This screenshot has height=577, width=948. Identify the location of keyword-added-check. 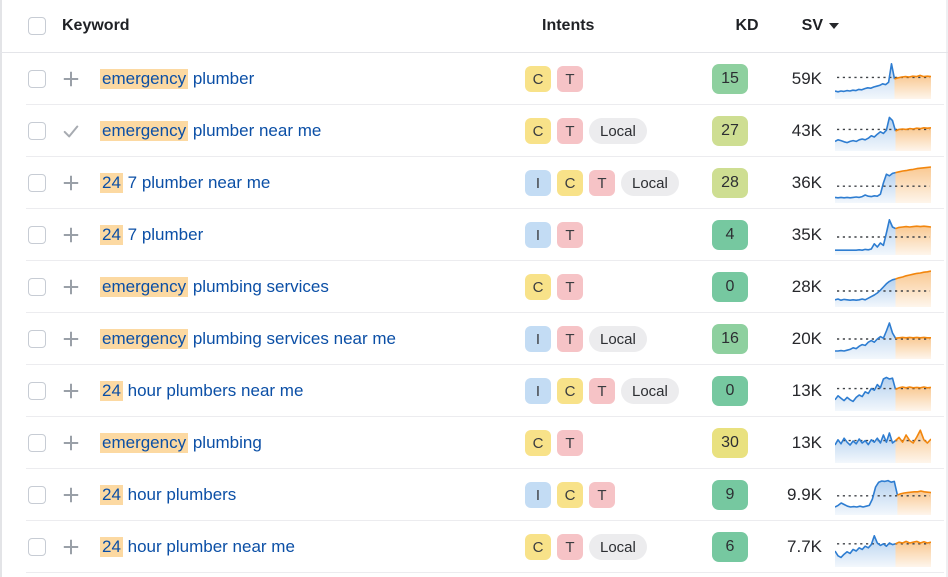
(71, 131).